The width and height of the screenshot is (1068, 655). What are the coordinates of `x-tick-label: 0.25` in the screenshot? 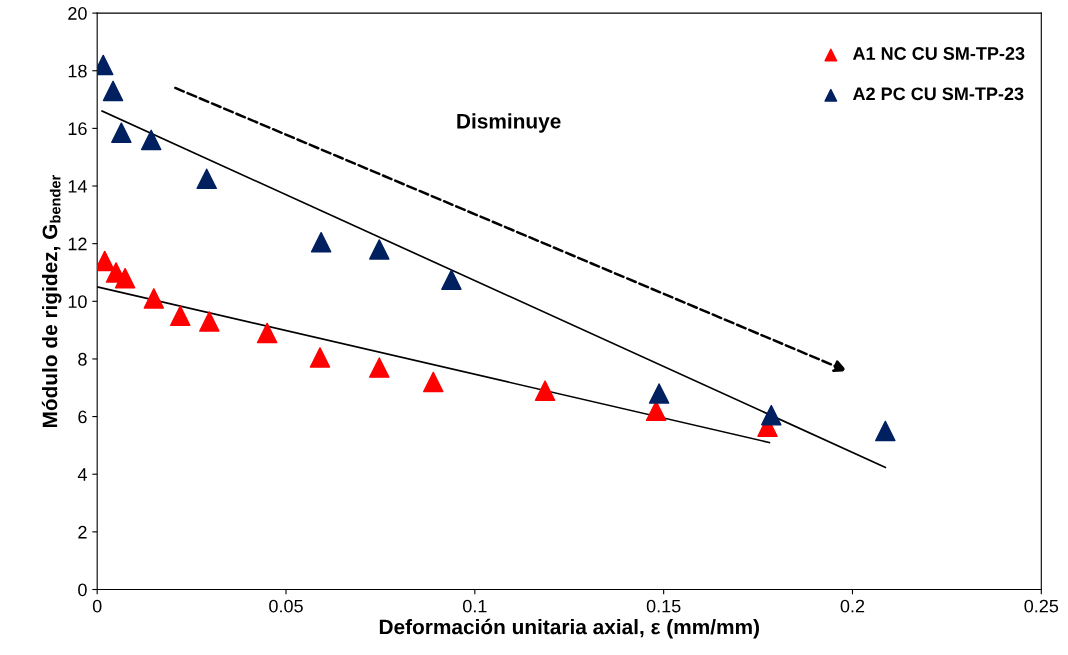 It's located at (1041, 606).